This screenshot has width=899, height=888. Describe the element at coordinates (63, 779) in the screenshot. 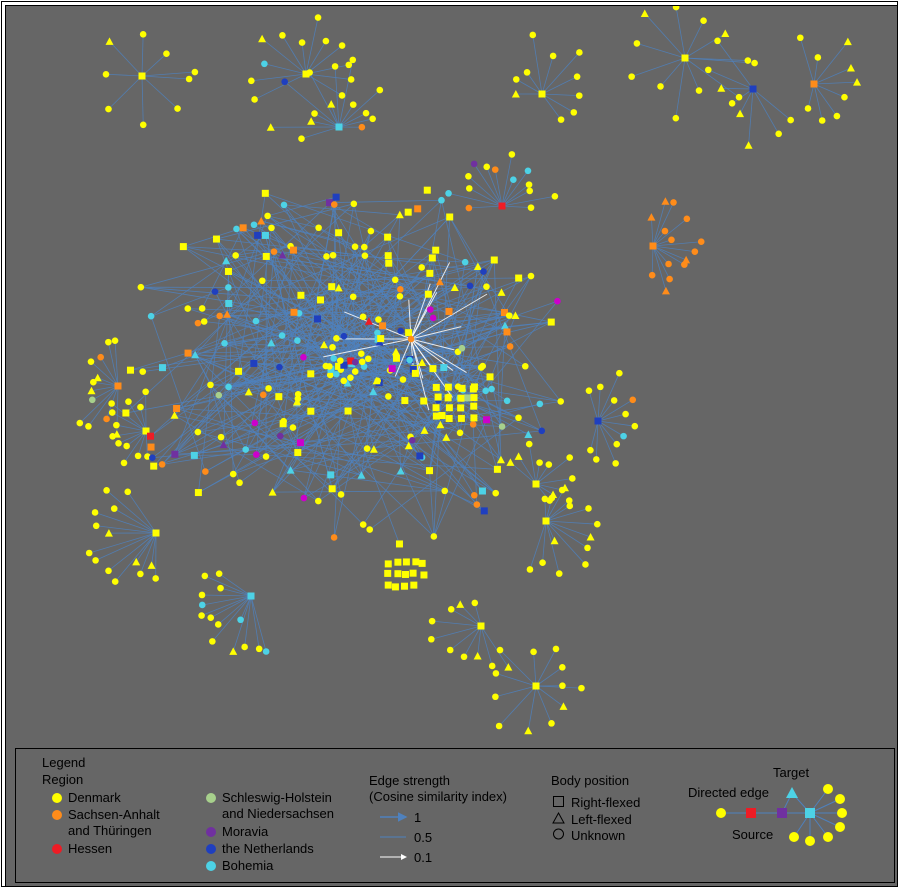

I see `legend-region-title: Region` at that location.